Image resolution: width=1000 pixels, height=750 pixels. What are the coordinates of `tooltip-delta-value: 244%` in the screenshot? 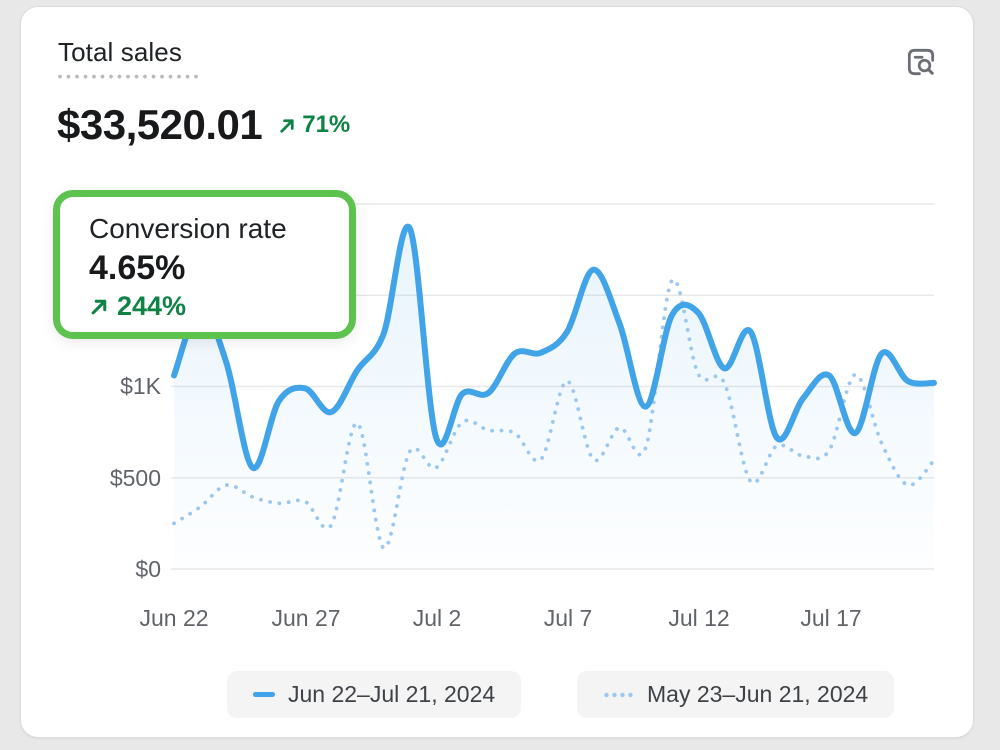 It's located at (152, 306).